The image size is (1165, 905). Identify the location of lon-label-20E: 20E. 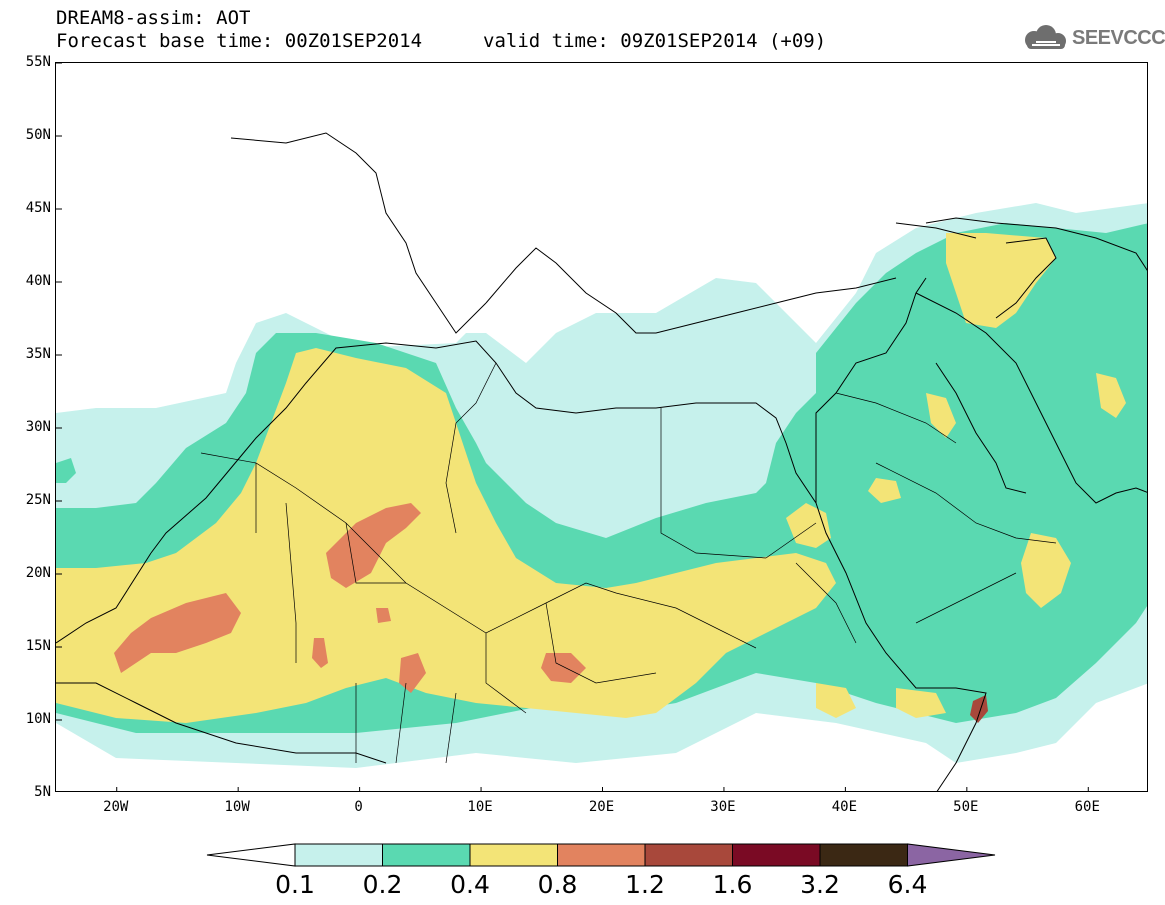
(601, 807).